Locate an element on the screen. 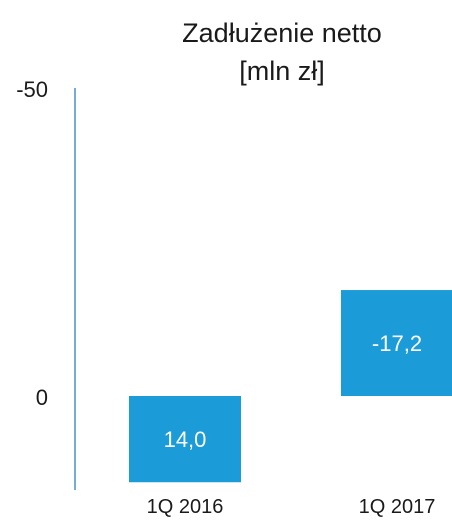 This screenshot has height=521, width=452. chart-title-line-1: Zadłużenie netto is located at coordinates (282, 33).